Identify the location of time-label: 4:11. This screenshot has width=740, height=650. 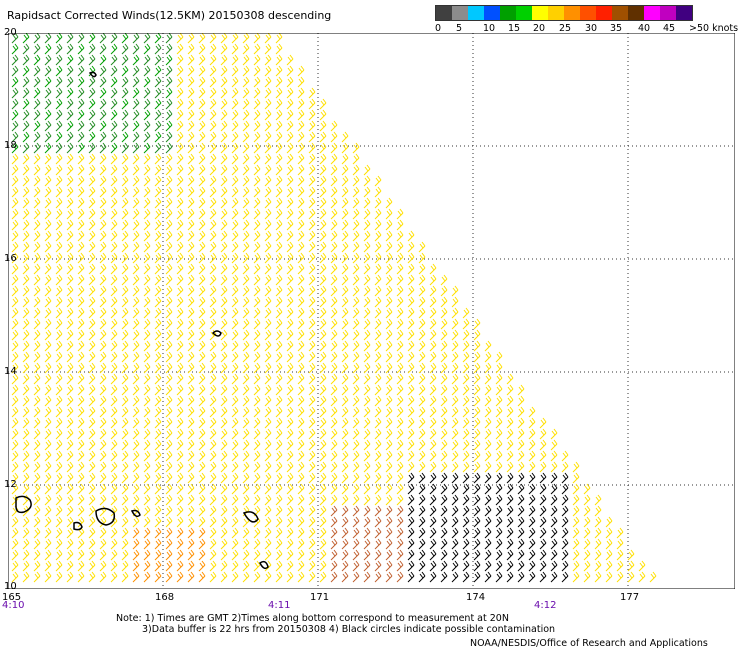
(279, 605).